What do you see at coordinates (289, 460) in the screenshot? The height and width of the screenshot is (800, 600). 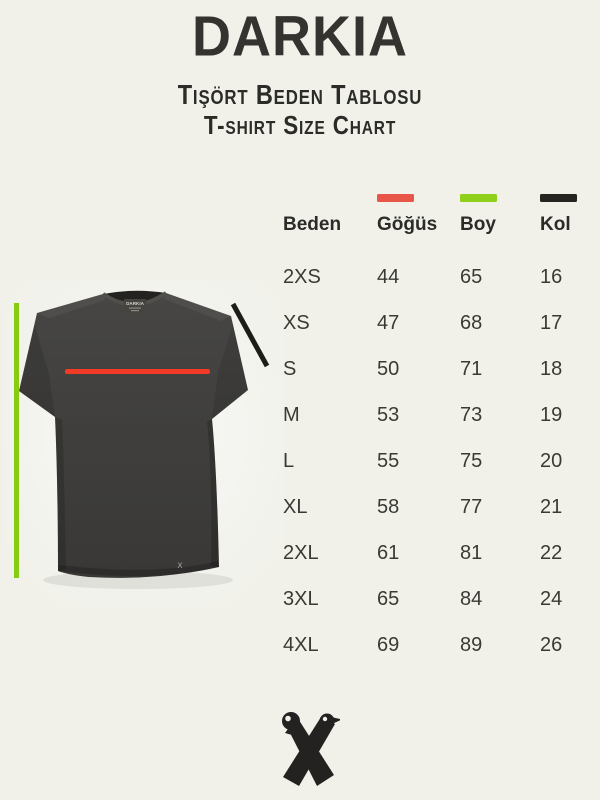 I see `cell-size: L` at bounding box center [289, 460].